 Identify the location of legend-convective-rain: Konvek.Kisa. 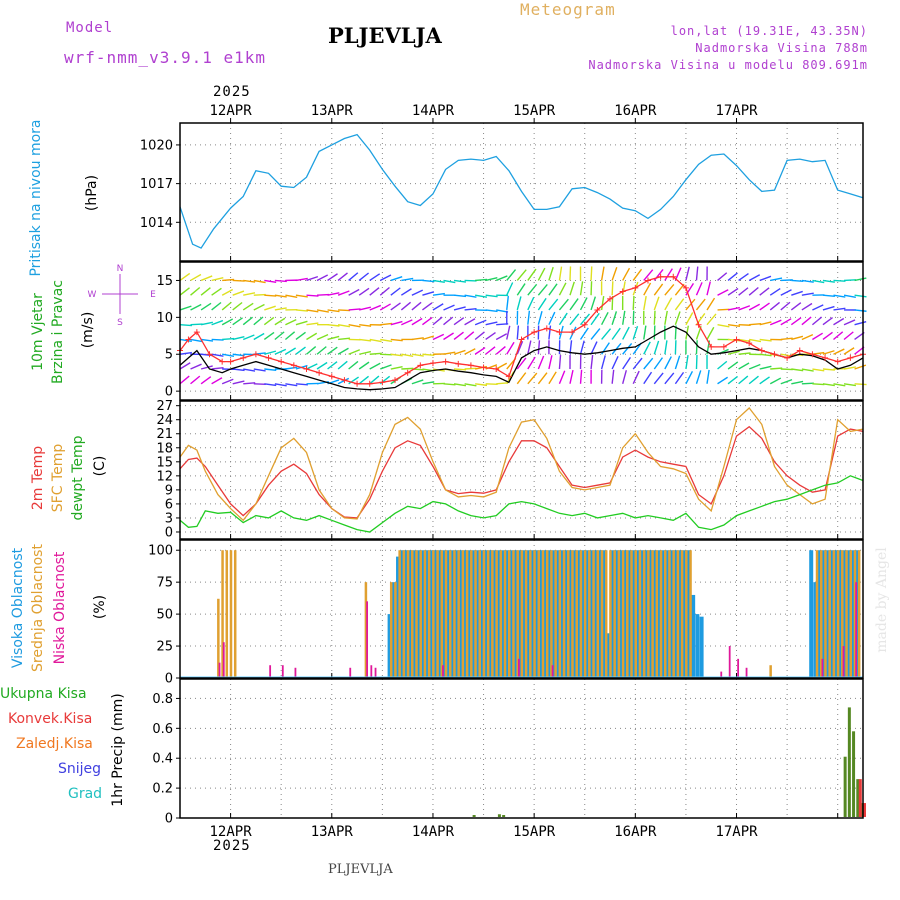
(50, 719).